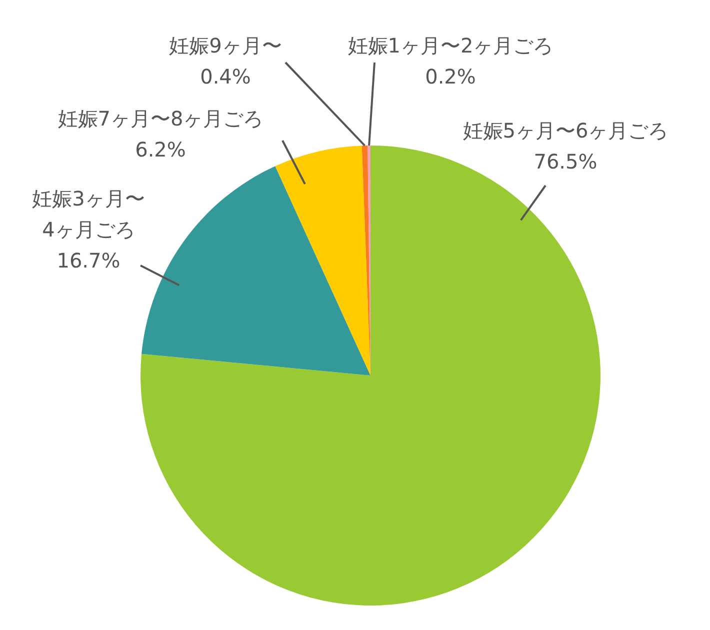 Image resolution: width=710 pixels, height=630 pixels. What do you see at coordinates (566, 162) in the screenshot?
I see `data-label: 76.5%` at bounding box center [566, 162].